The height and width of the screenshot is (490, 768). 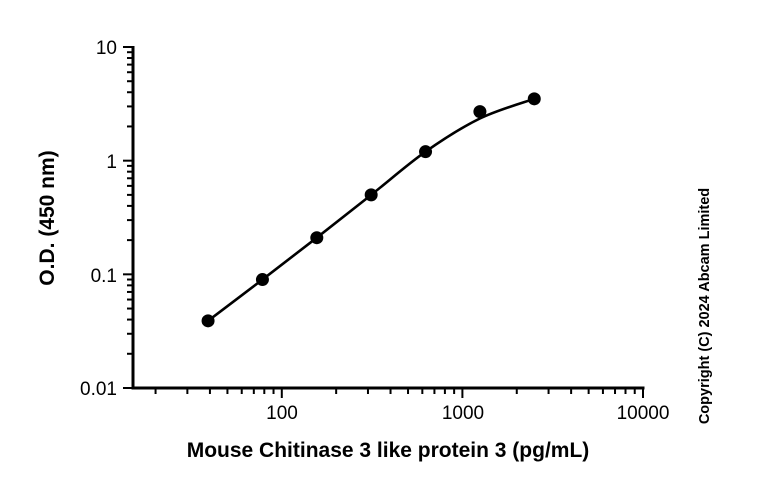 I want to click on copyright-text: Copyright (C) 2024 Abcam Limited, so click(x=705, y=306).